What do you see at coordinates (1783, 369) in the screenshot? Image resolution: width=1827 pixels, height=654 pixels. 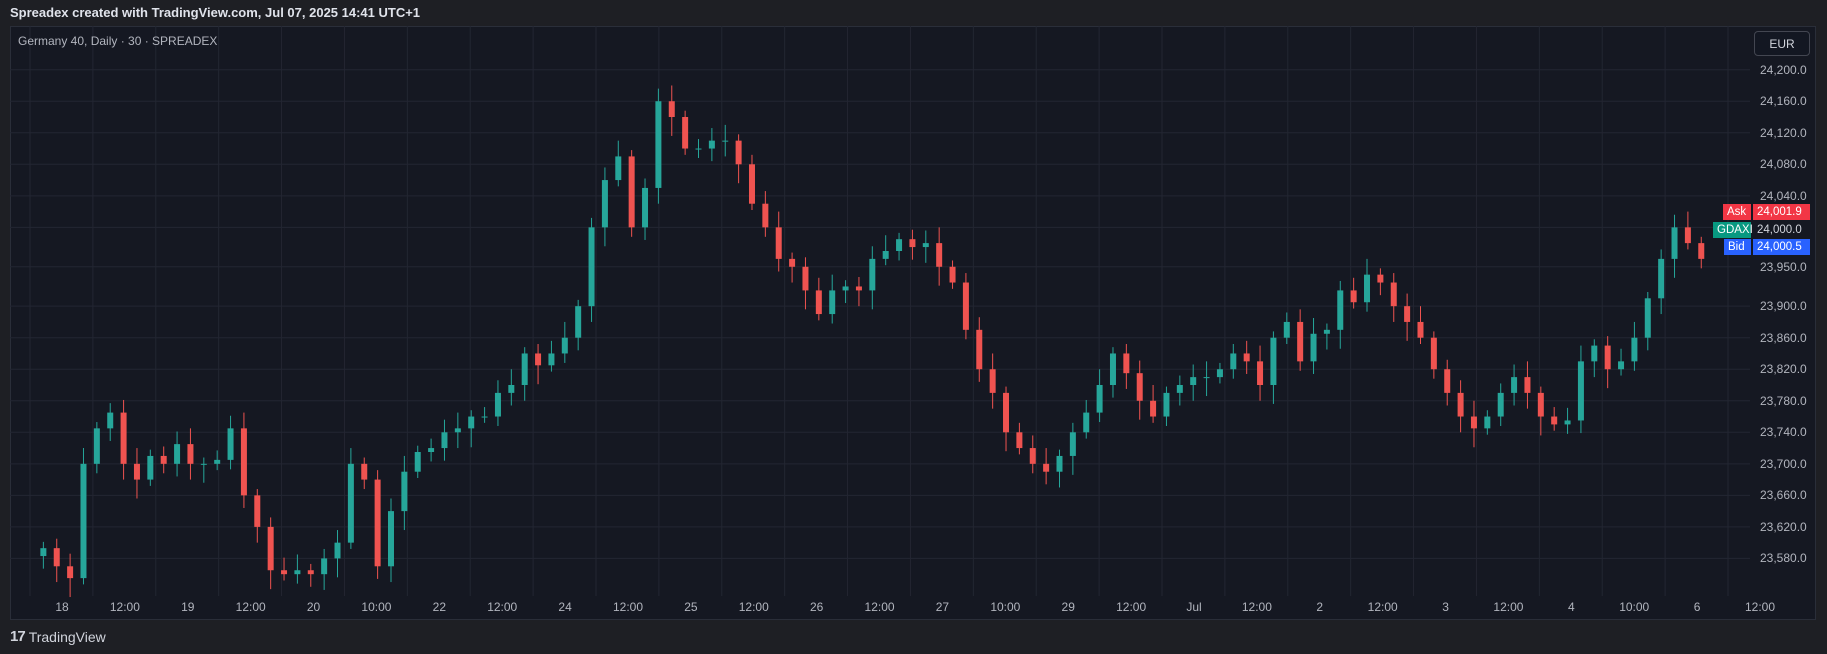 I see `y-tick-label: 23,820.0` at bounding box center [1783, 369].